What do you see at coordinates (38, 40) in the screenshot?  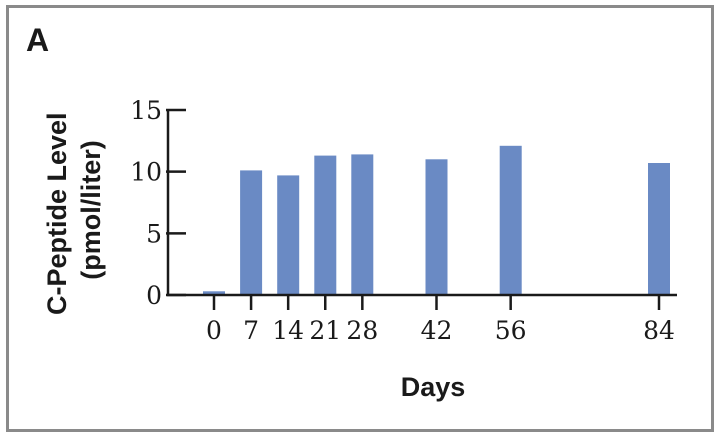 I see `panel-label: A` at bounding box center [38, 40].